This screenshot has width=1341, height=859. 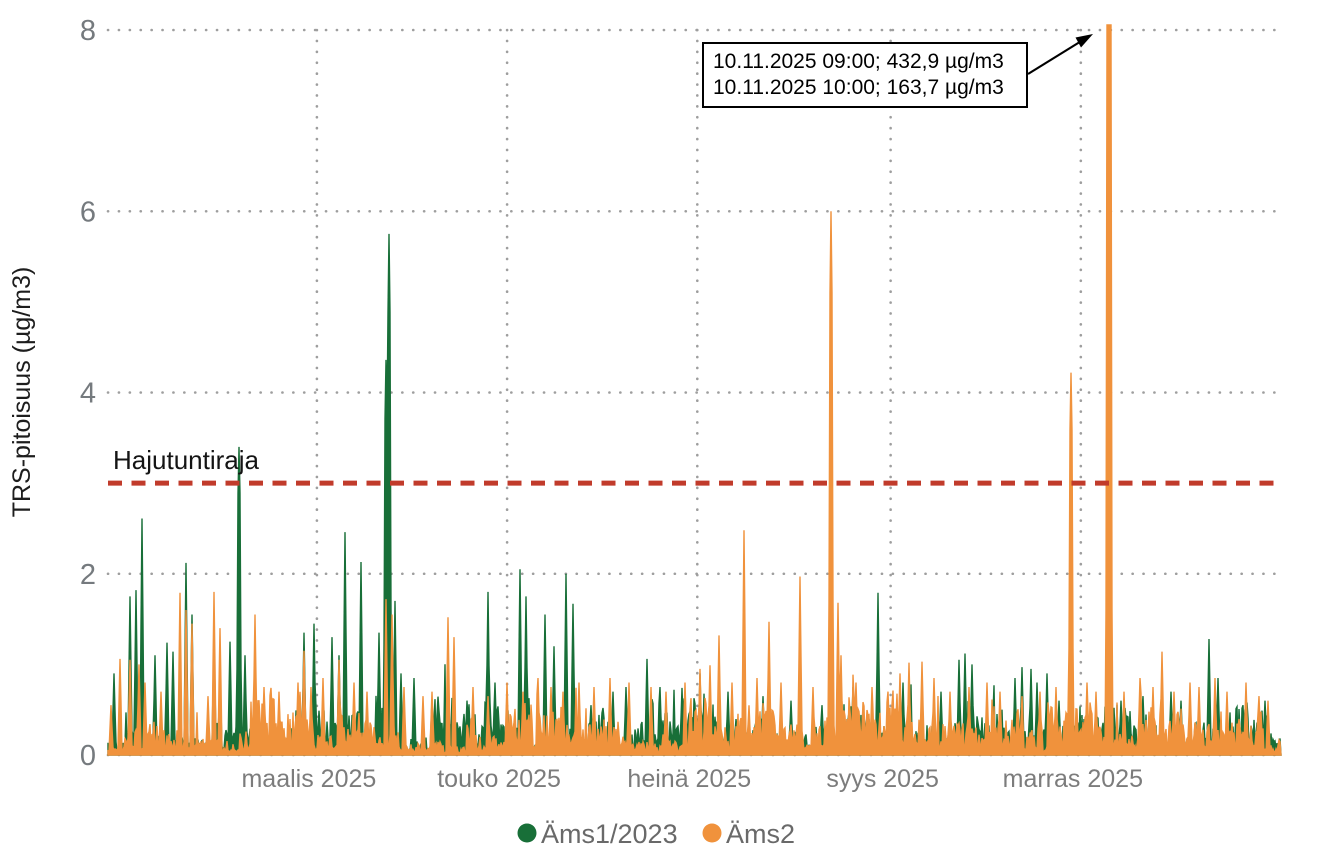 I want to click on legend: Äms1/2023 Äms2, so click(x=656, y=834).